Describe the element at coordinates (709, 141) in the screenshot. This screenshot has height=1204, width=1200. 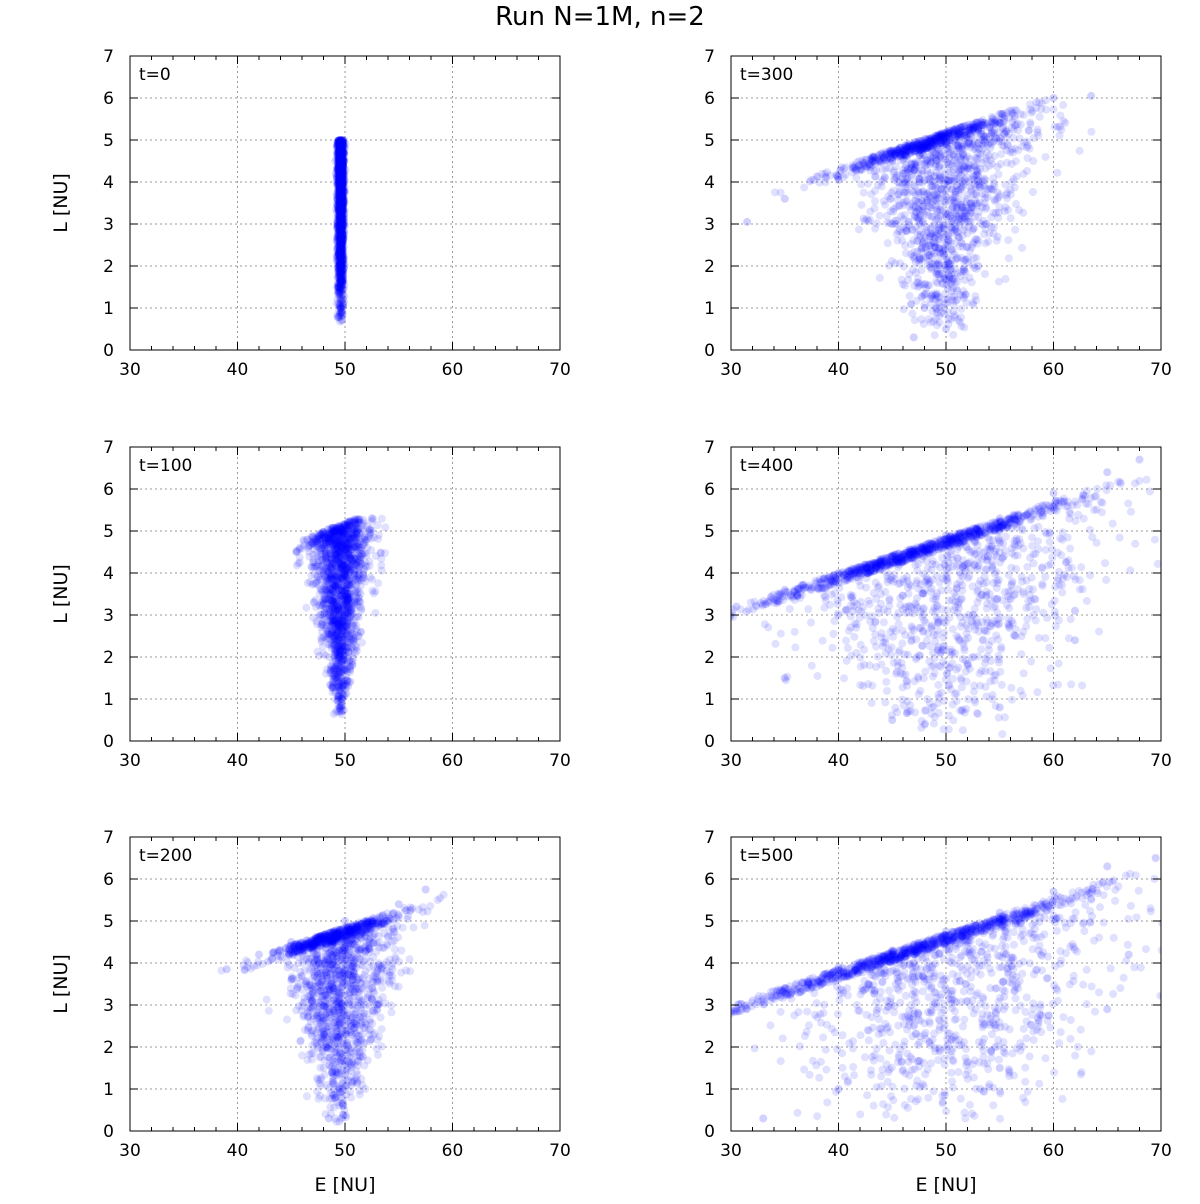
I see `y-tick-label: 5` at that location.